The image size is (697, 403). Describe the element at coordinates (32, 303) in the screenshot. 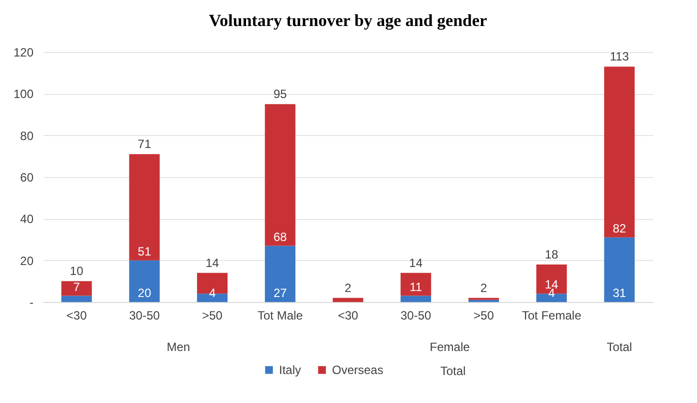

I see `y-tick-label: -` at that location.